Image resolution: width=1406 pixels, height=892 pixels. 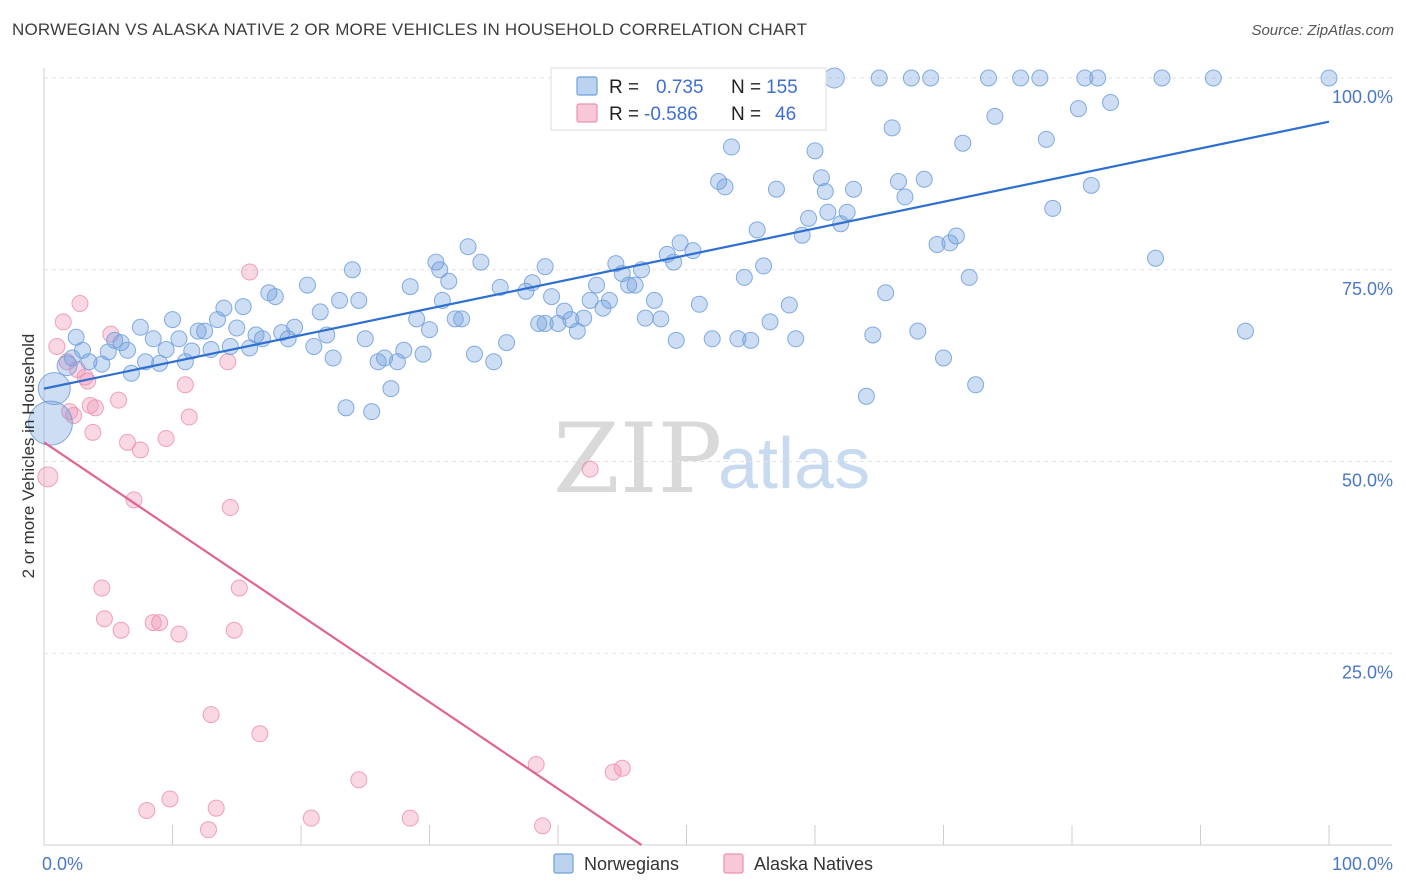 What do you see at coordinates (794, 464) in the screenshot?
I see `watermark-atlas: atlas` at bounding box center [794, 464].